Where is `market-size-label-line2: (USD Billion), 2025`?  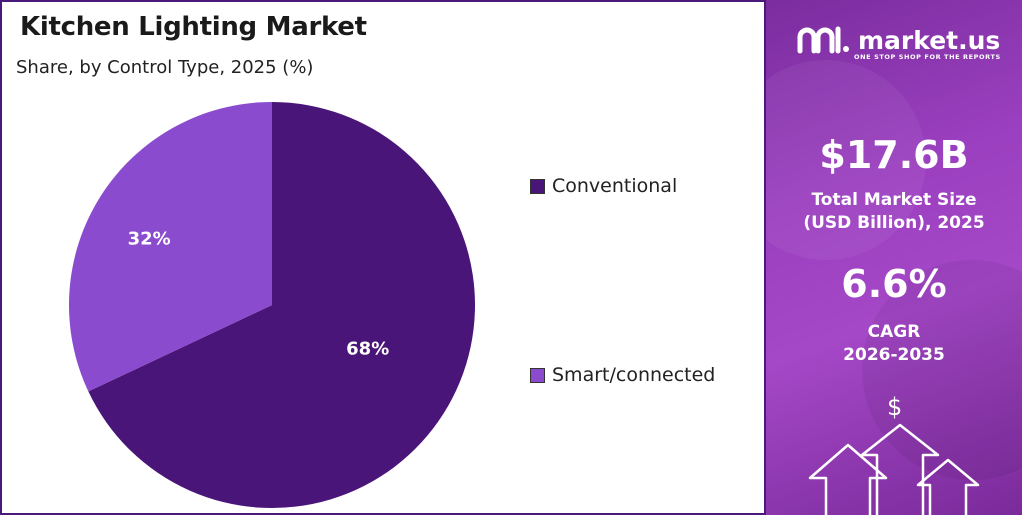 market-size-label-line2: (USD Billion), 2025 is located at coordinates (894, 223).